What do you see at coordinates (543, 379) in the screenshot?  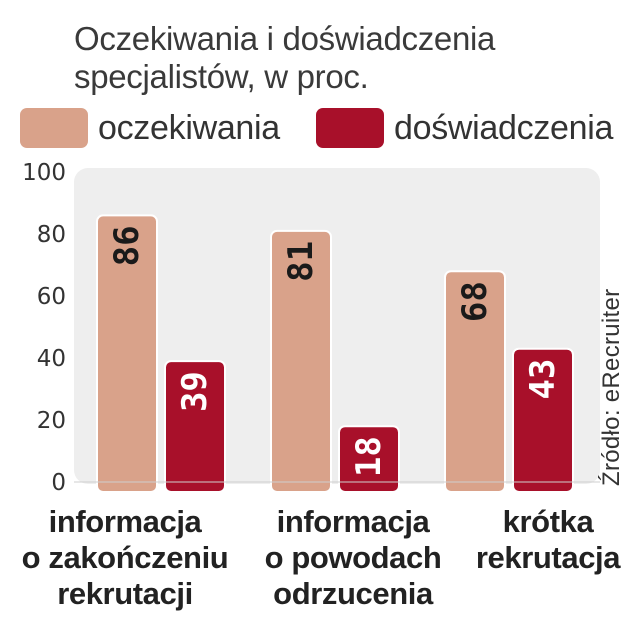 I see `bar-value-label: 43` at bounding box center [543, 379].